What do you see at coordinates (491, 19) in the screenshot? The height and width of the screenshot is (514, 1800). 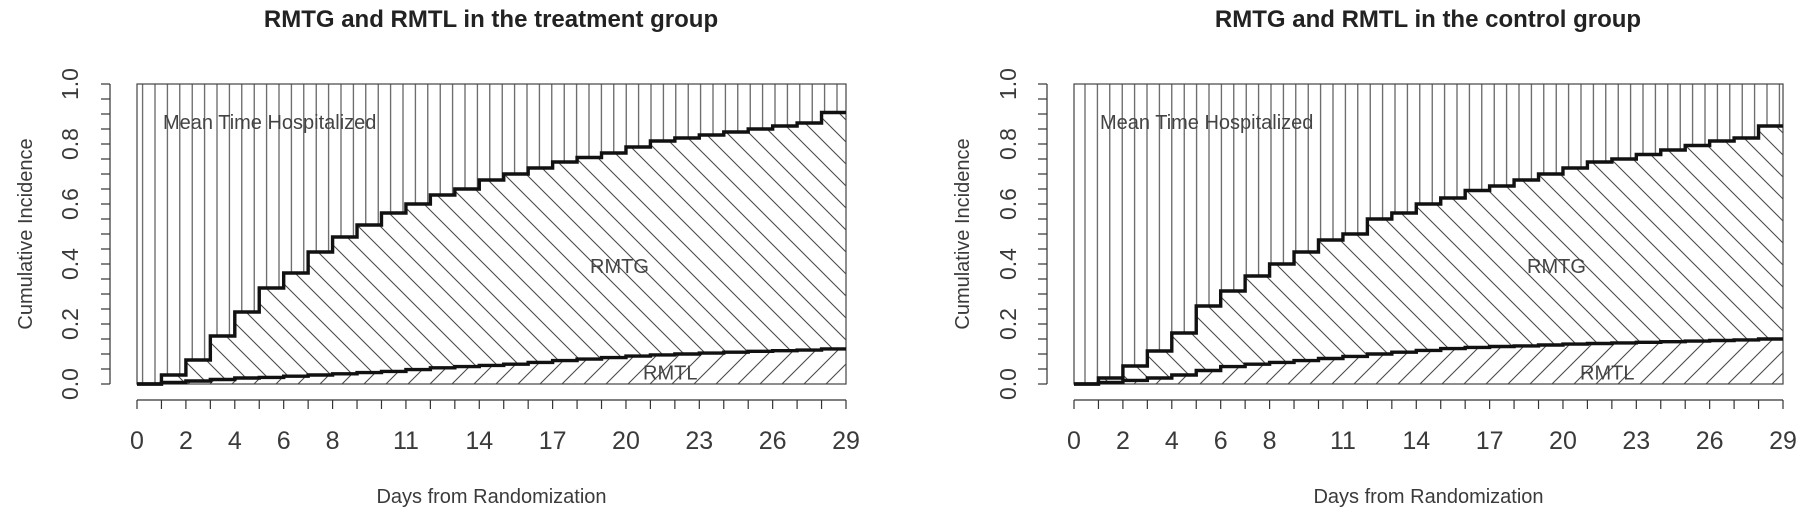 I see `chart-title: RMTG and RMTL in the treatment group` at bounding box center [491, 19].